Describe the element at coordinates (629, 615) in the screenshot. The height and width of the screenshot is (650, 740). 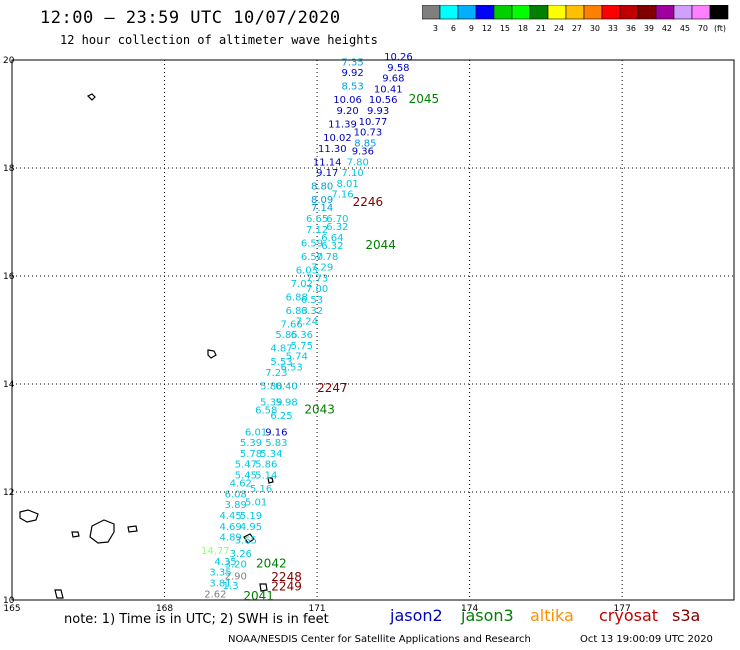
I see `satellite-legend-cryosat: cryosat` at that location.